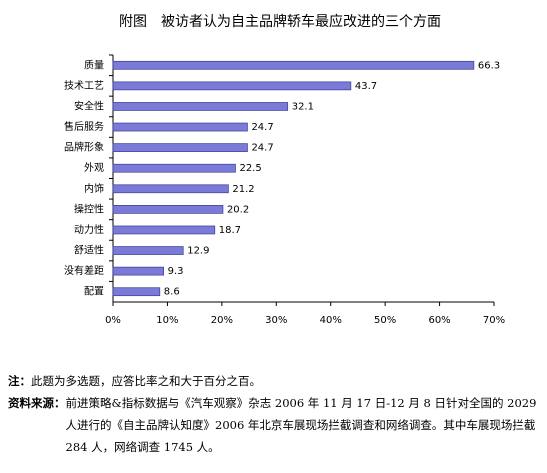 The height and width of the screenshot is (473, 547). What do you see at coordinates (172, 292) in the screenshot?
I see `value-label: 8.6` at bounding box center [172, 292].